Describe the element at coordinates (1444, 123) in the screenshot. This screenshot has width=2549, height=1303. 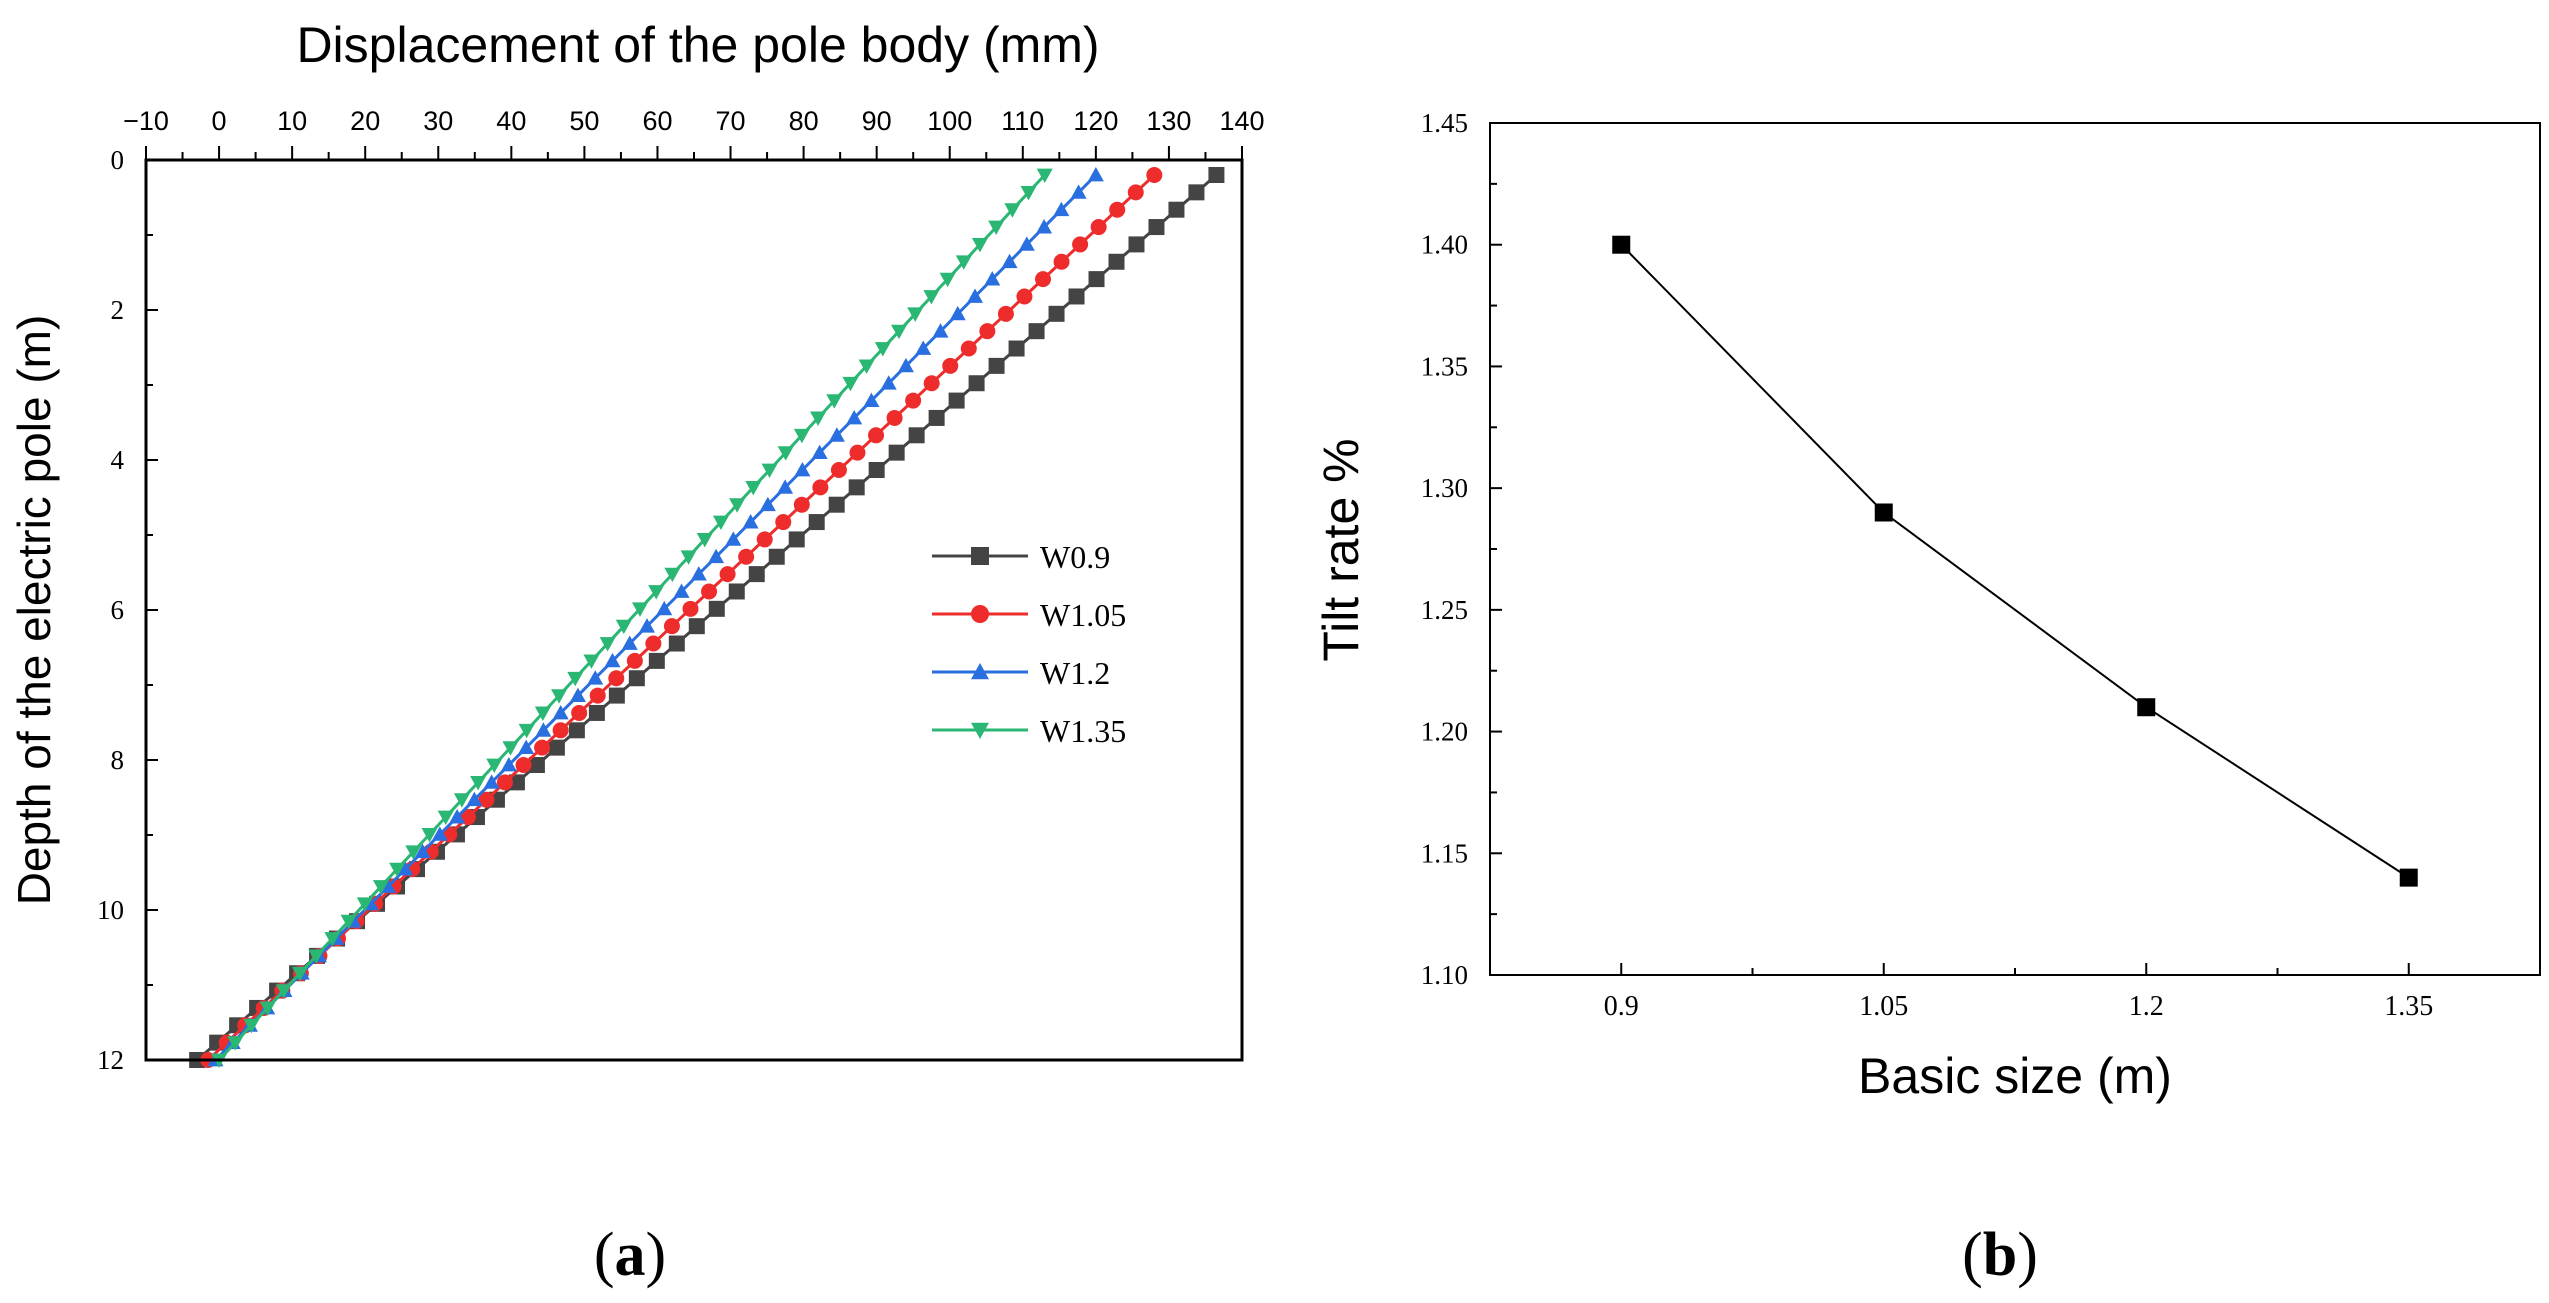
I see `chart-b-y-tick-label: 1.45` at that location.